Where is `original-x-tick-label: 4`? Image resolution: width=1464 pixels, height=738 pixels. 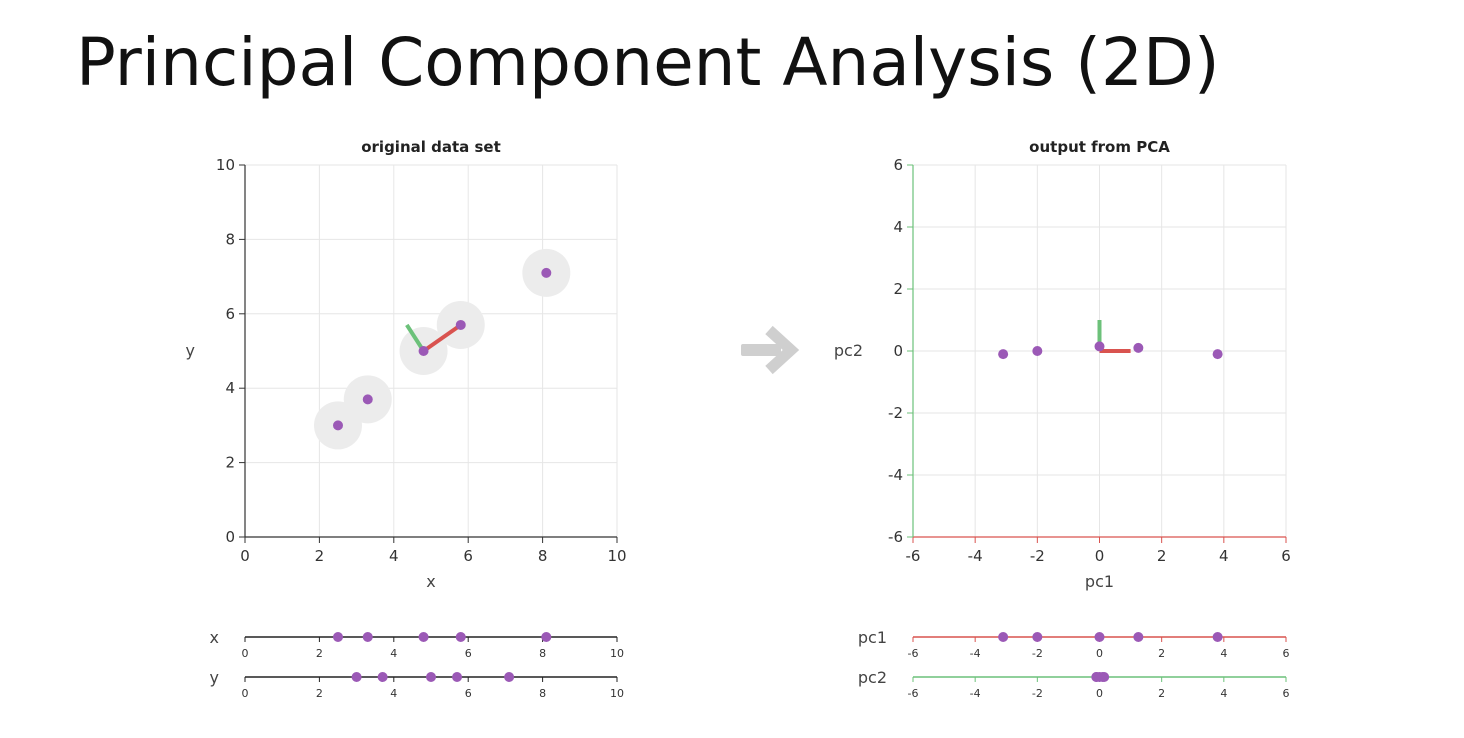 original-x-tick-label: 4 is located at coordinates (394, 556).